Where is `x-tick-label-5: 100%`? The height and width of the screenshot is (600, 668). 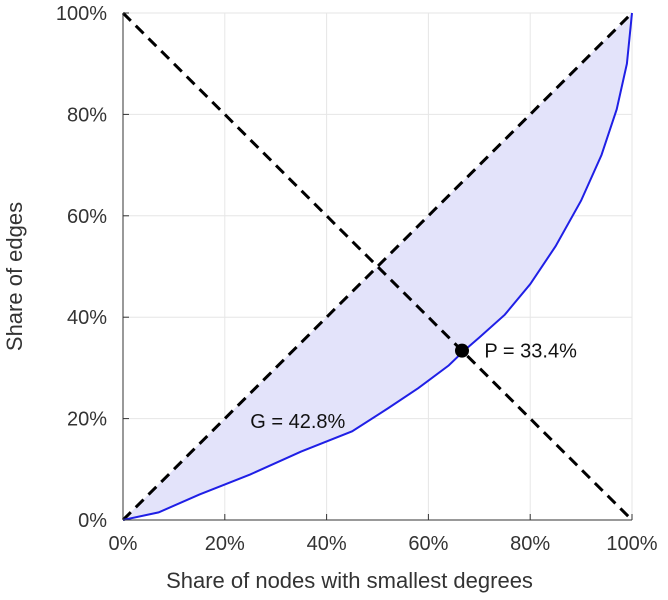
x-tick-label-5: 100% is located at coordinates (631, 544).